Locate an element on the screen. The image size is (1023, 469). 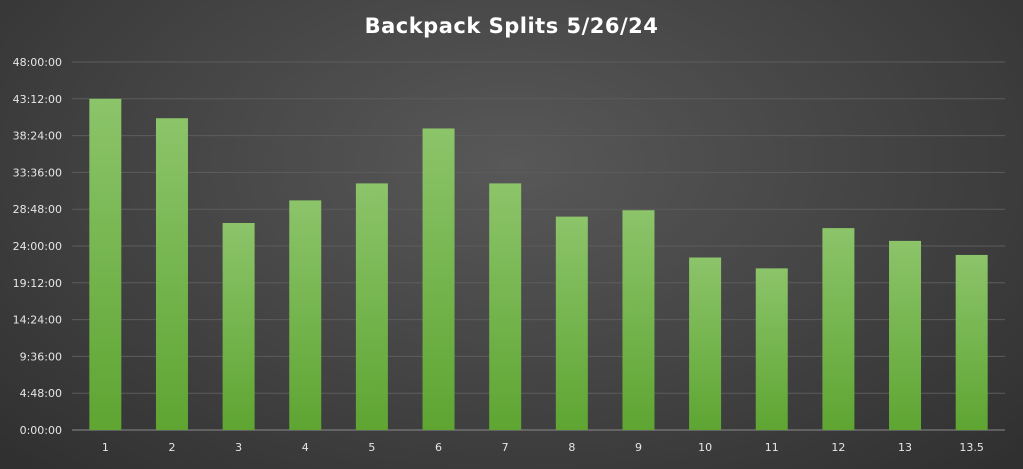
y-tick-label: 33:36:00 is located at coordinates (37, 172).